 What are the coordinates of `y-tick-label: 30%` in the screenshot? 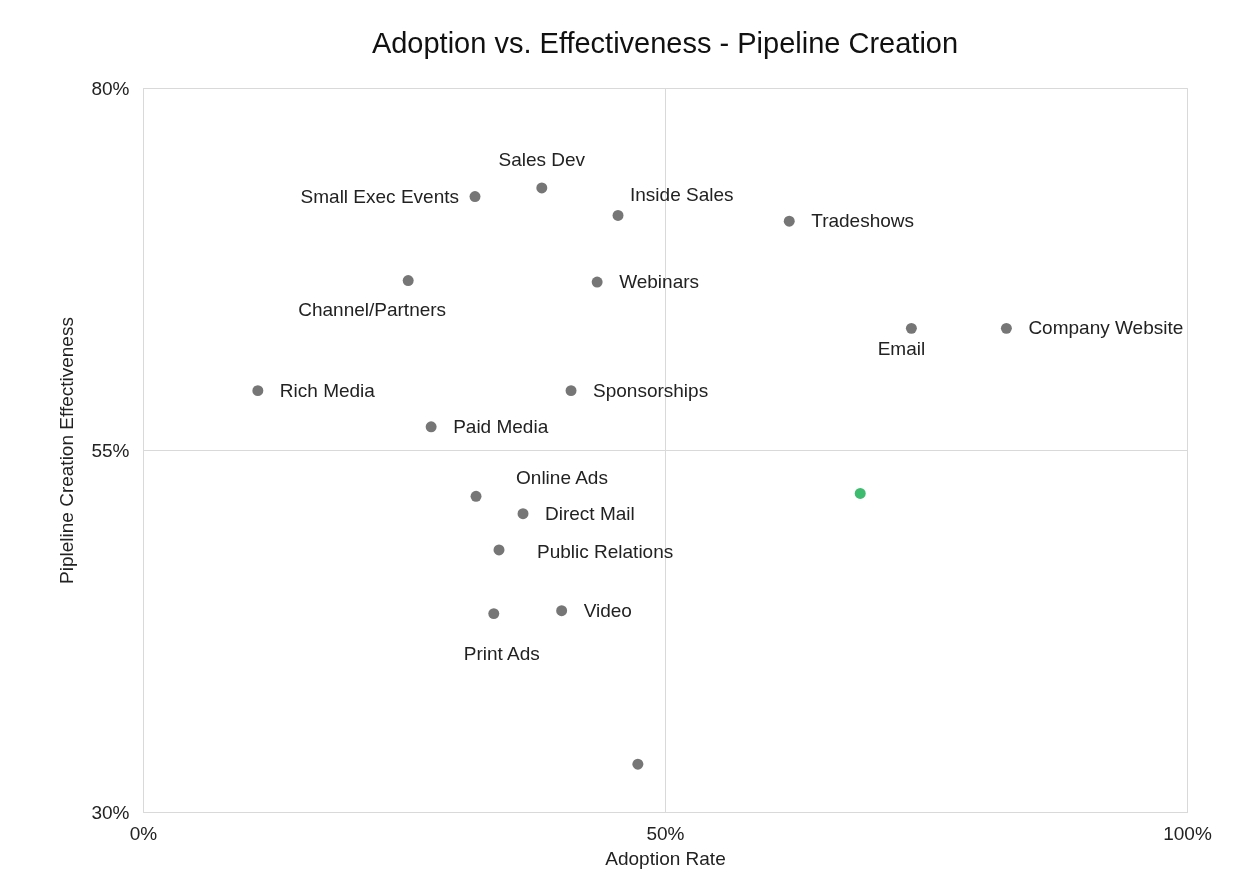 It's located at (110, 812).